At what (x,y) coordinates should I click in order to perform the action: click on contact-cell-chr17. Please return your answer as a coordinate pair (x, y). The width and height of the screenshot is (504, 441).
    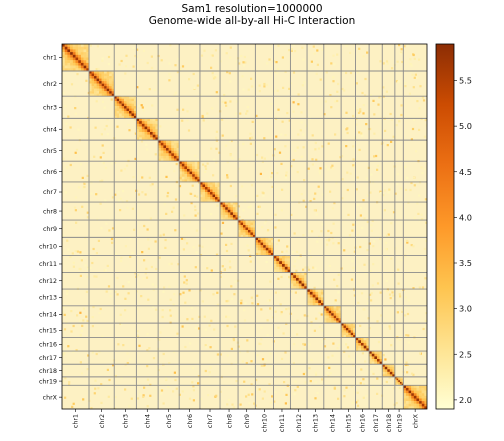
    Looking at the image, I should click on (370, 358).